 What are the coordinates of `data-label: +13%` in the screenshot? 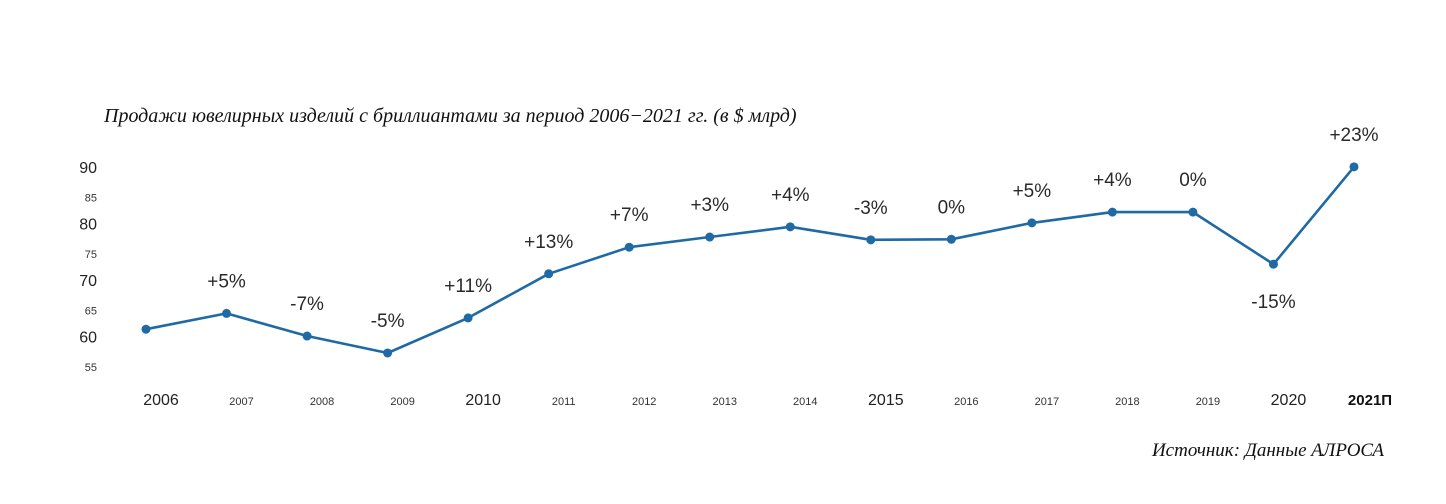 It's located at (548, 242).